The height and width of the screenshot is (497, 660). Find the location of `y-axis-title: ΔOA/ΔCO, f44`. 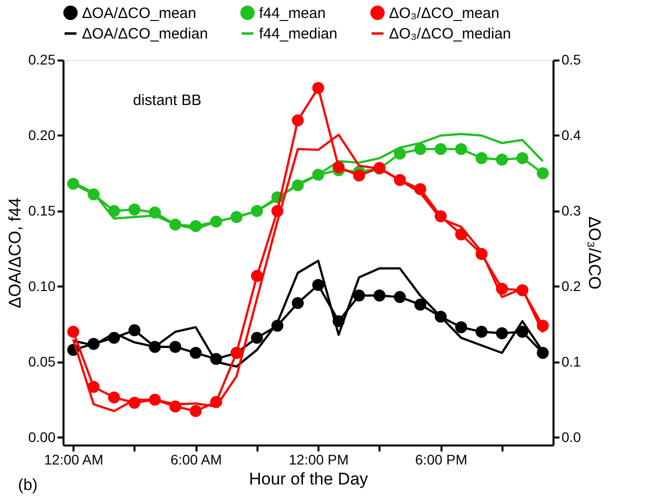

y-axis-title: ΔOA/ΔCO, f44 is located at coordinates (14, 253).